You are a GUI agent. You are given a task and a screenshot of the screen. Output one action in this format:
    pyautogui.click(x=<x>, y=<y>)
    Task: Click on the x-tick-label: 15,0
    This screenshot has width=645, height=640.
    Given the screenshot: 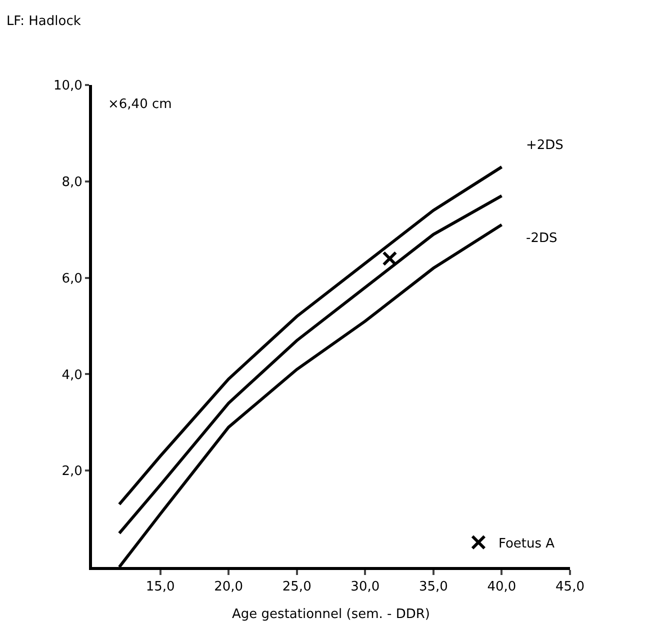 What is the action you would take?
    pyautogui.click(x=160, y=587)
    